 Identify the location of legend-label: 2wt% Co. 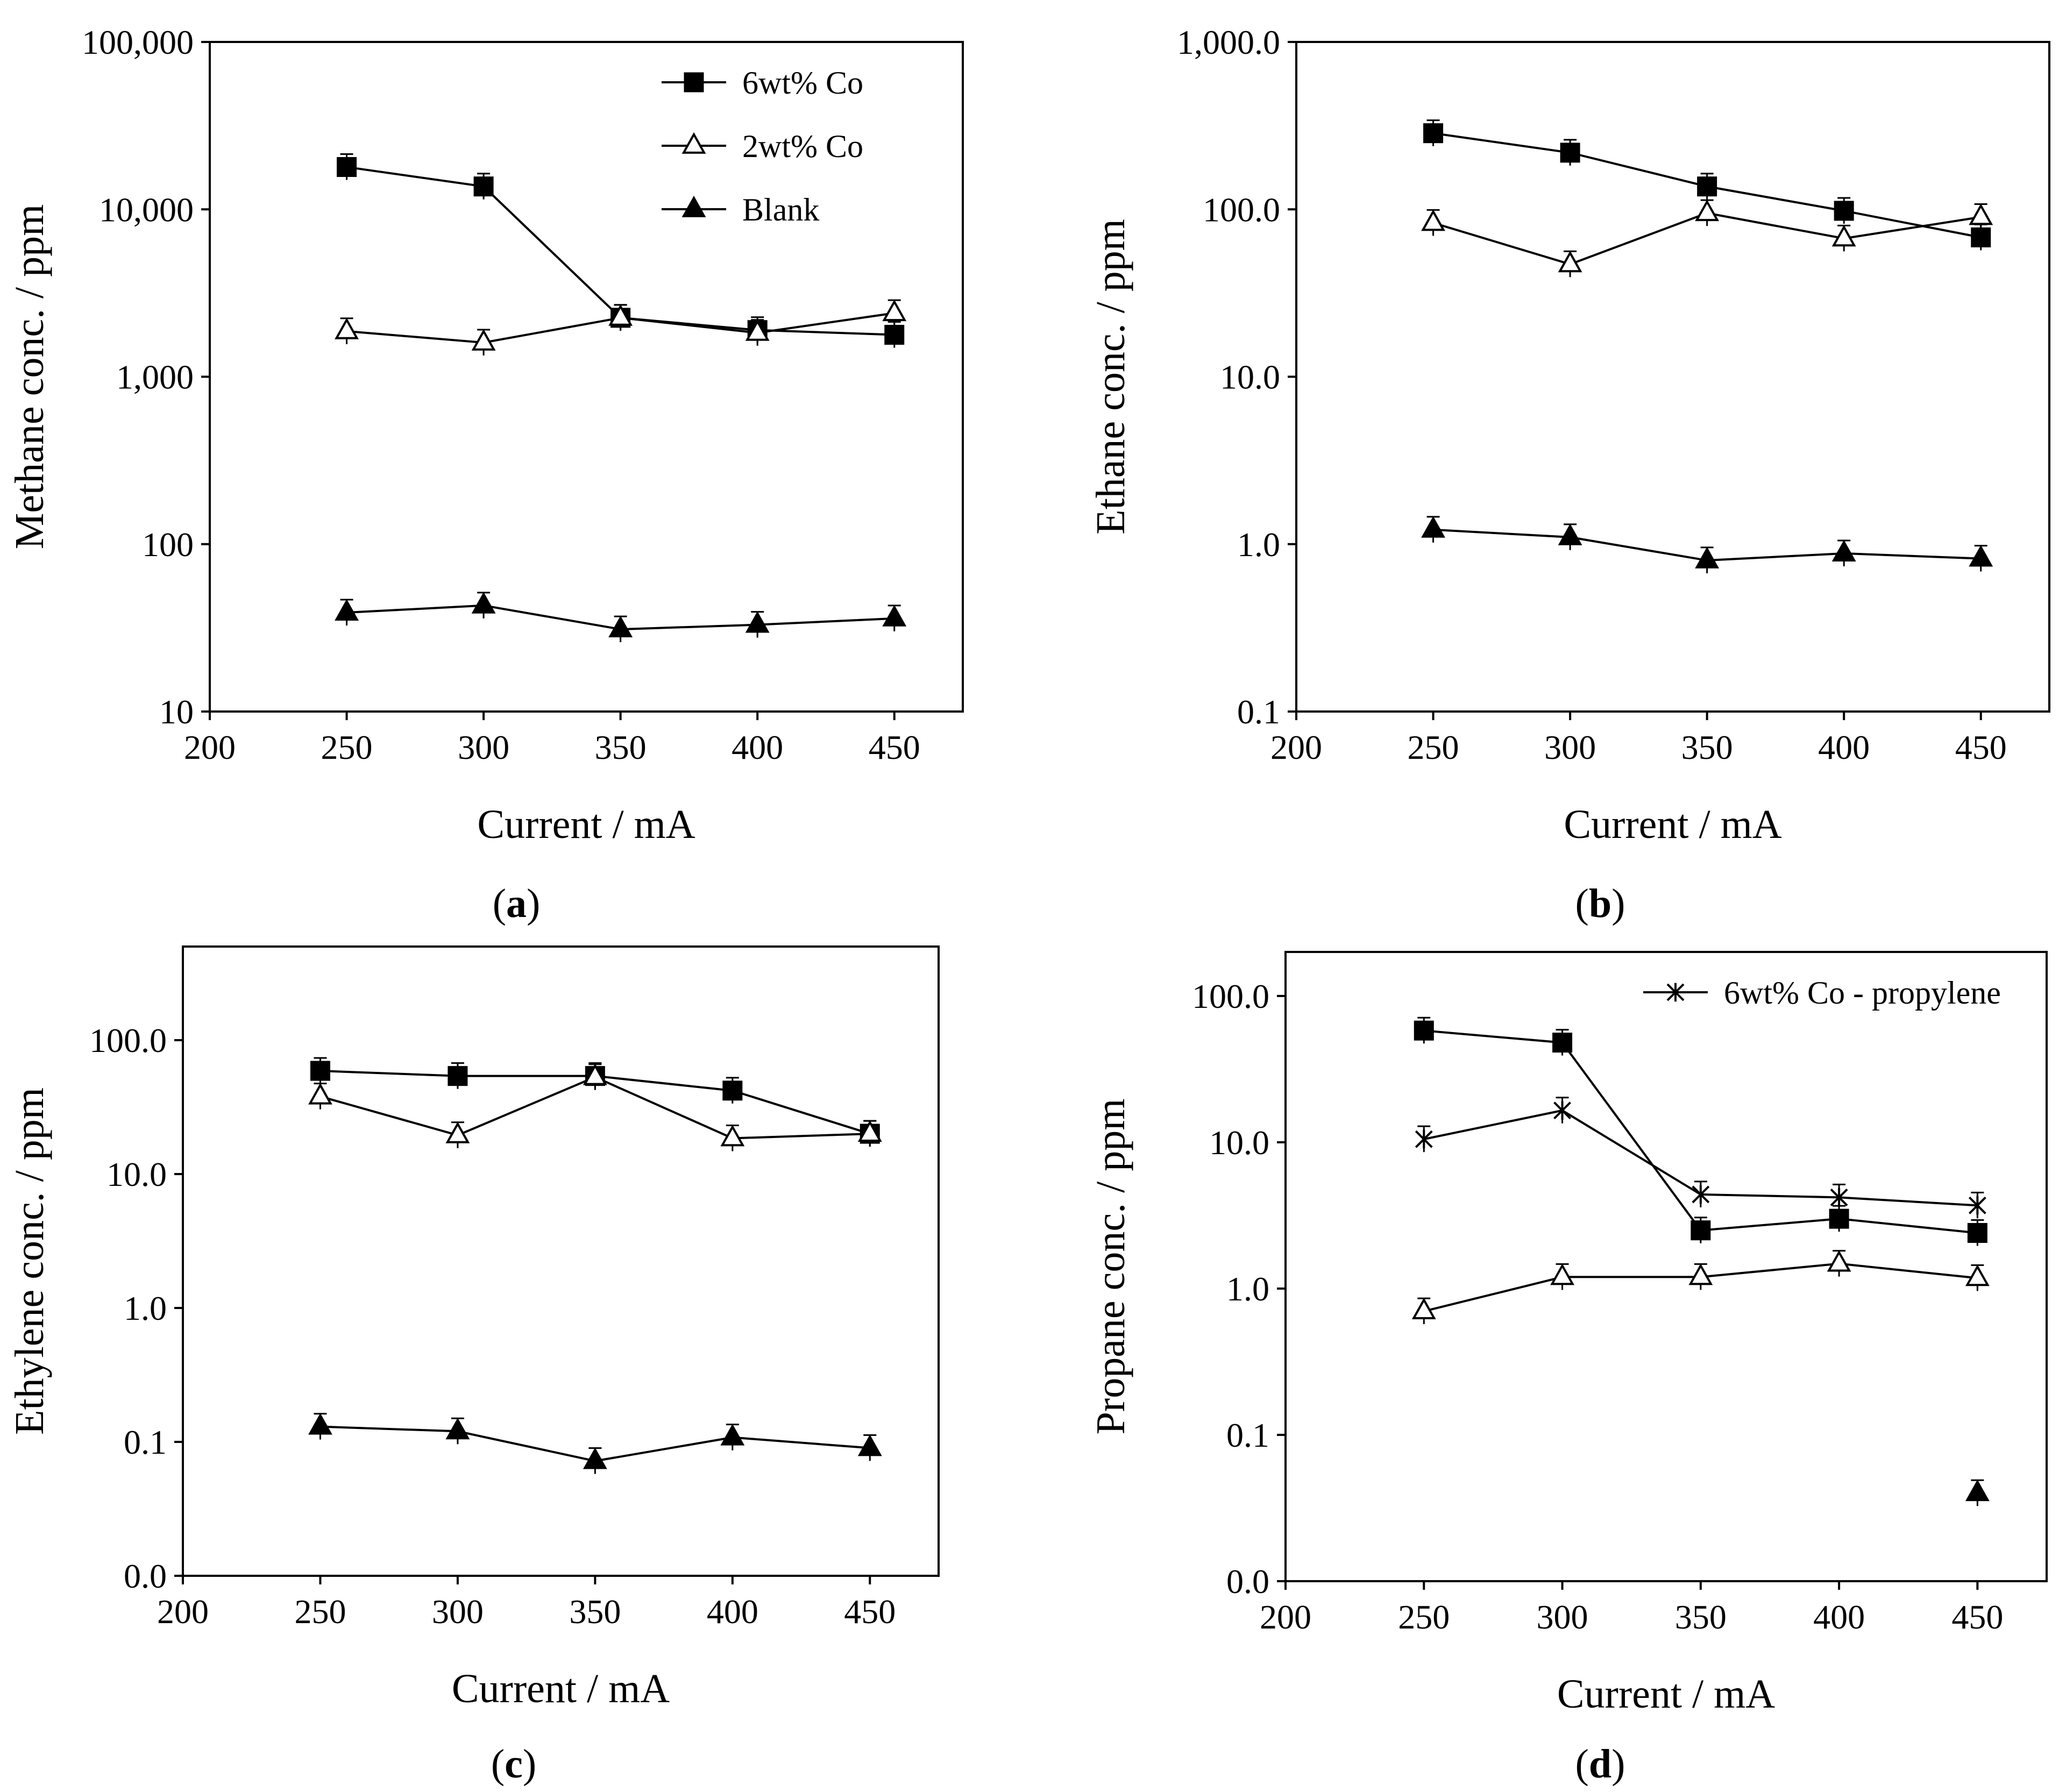
(802, 146).